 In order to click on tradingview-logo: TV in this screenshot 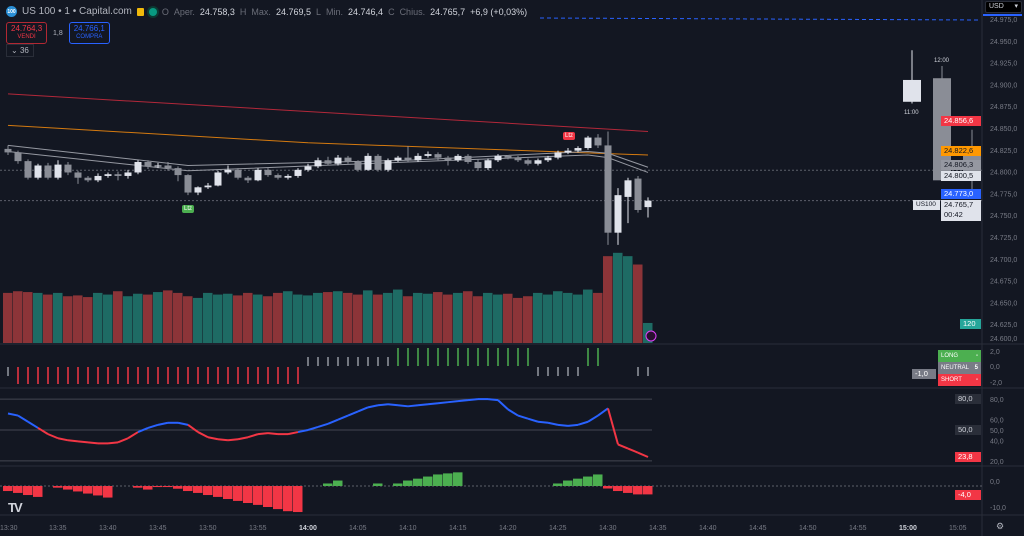, I will do `click(15, 507)`.